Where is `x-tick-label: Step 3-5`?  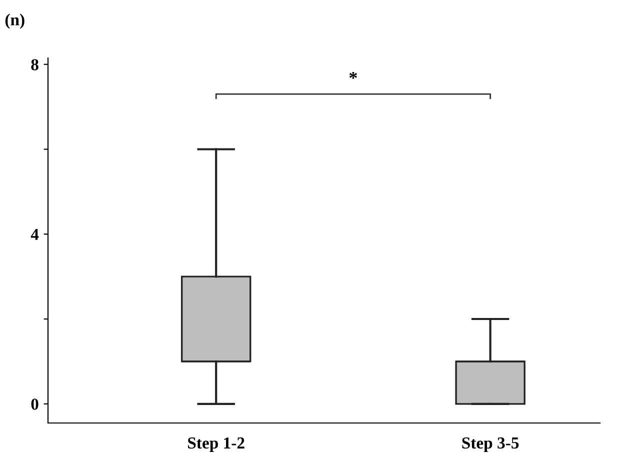
x-tick-label: Step 3-5 is located at coordinates (490, 444).